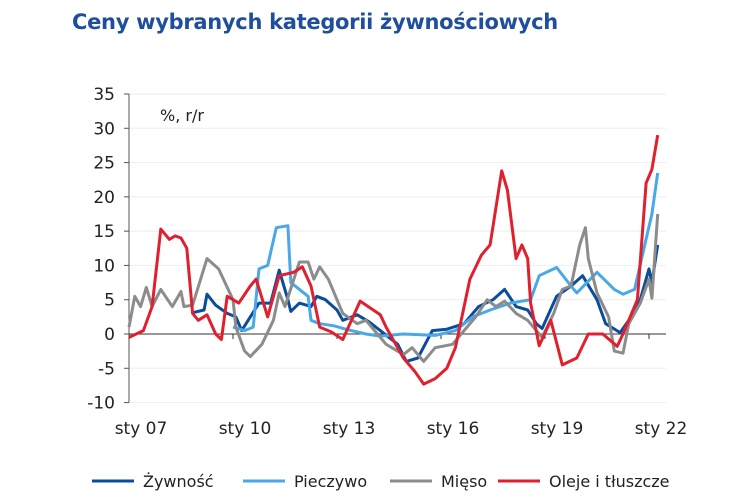 This screenshot has height=501, width=736. What do you see at coordinates (464, 481) in the screenshot?
I see `legend-label: Mięso` at bounding box center [464, 481].